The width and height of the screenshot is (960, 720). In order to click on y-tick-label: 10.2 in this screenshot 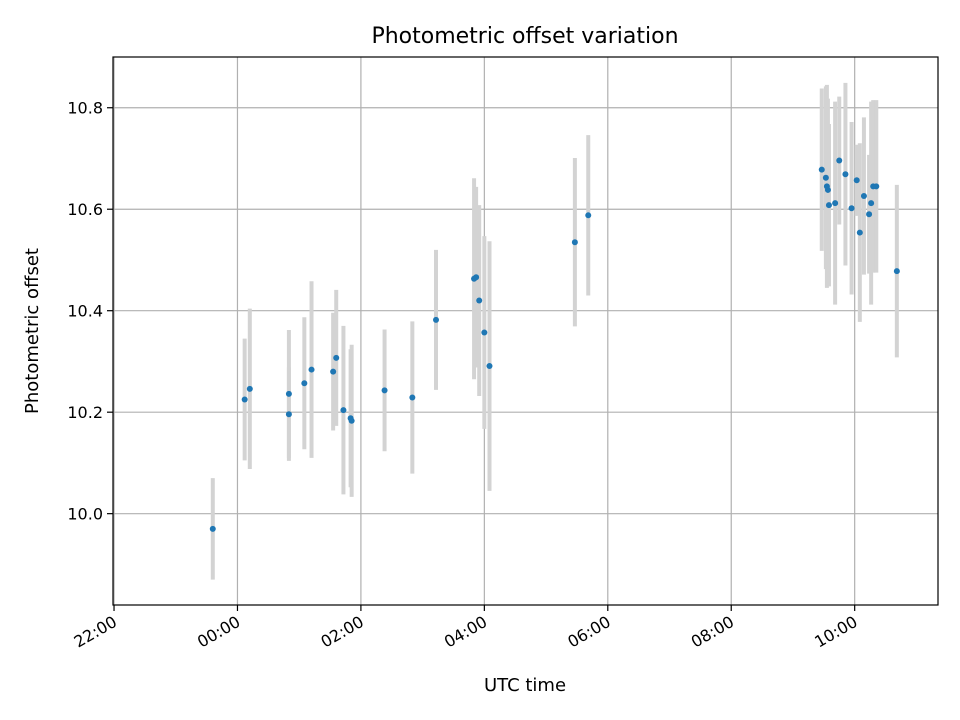, I will do `click(85, 412)`.